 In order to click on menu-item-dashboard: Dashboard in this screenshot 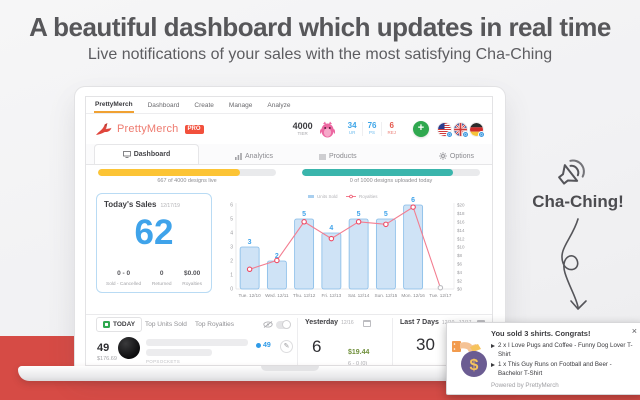, I will do `click(163, 105)`.